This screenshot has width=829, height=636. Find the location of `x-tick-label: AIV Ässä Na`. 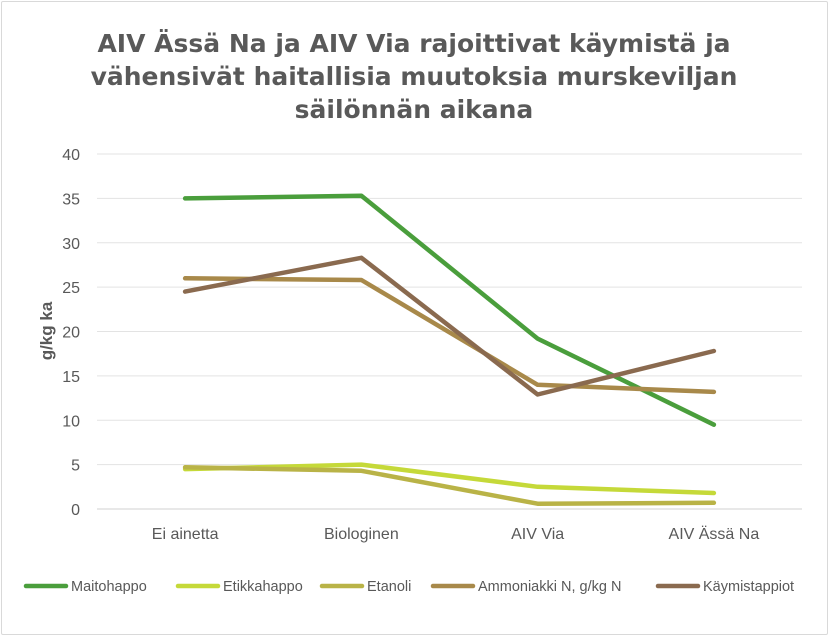

x-tick-label: AIV Ässä Na is located at coordinates (714, 534).